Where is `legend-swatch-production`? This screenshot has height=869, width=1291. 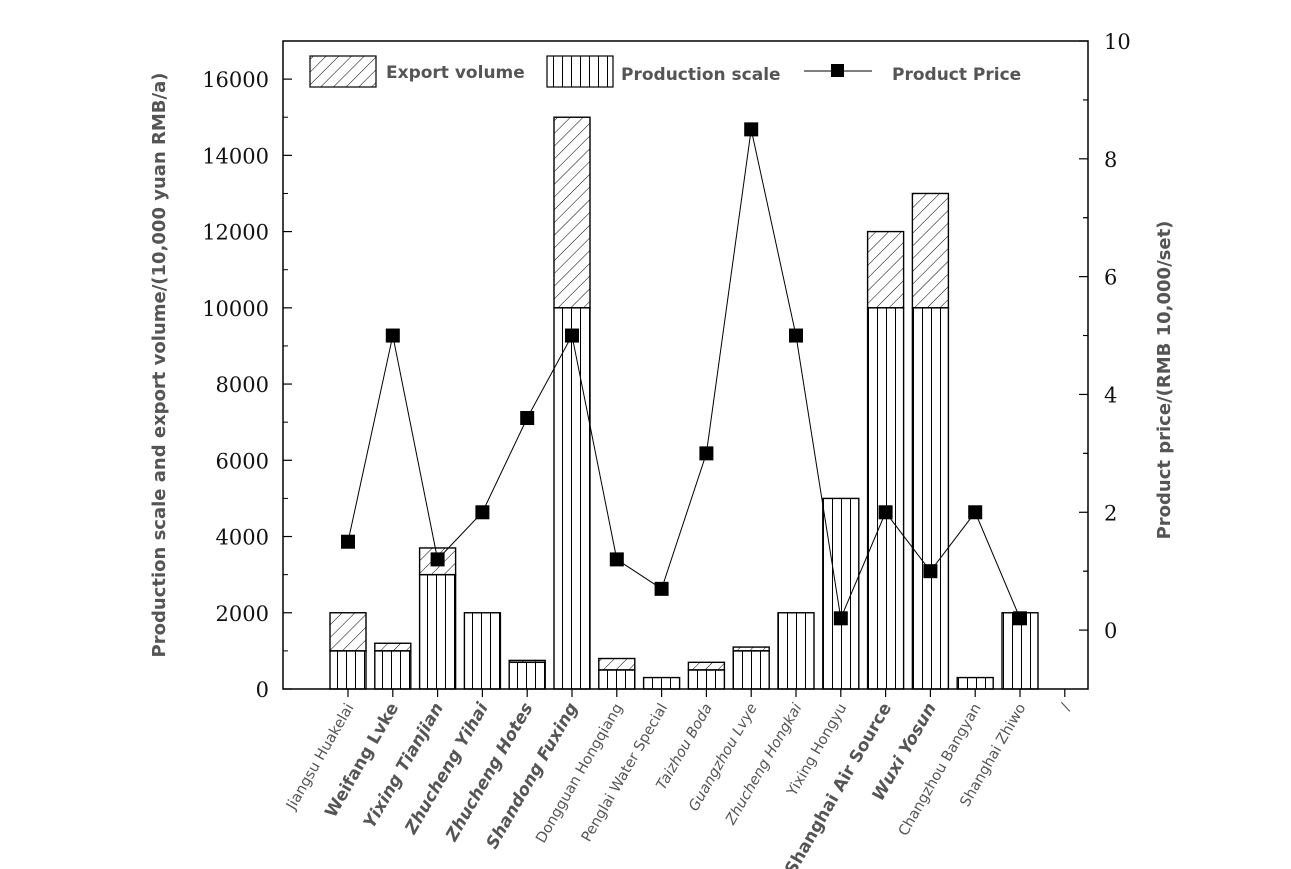 legend-swatch-production is located at coordinates (580, 71).